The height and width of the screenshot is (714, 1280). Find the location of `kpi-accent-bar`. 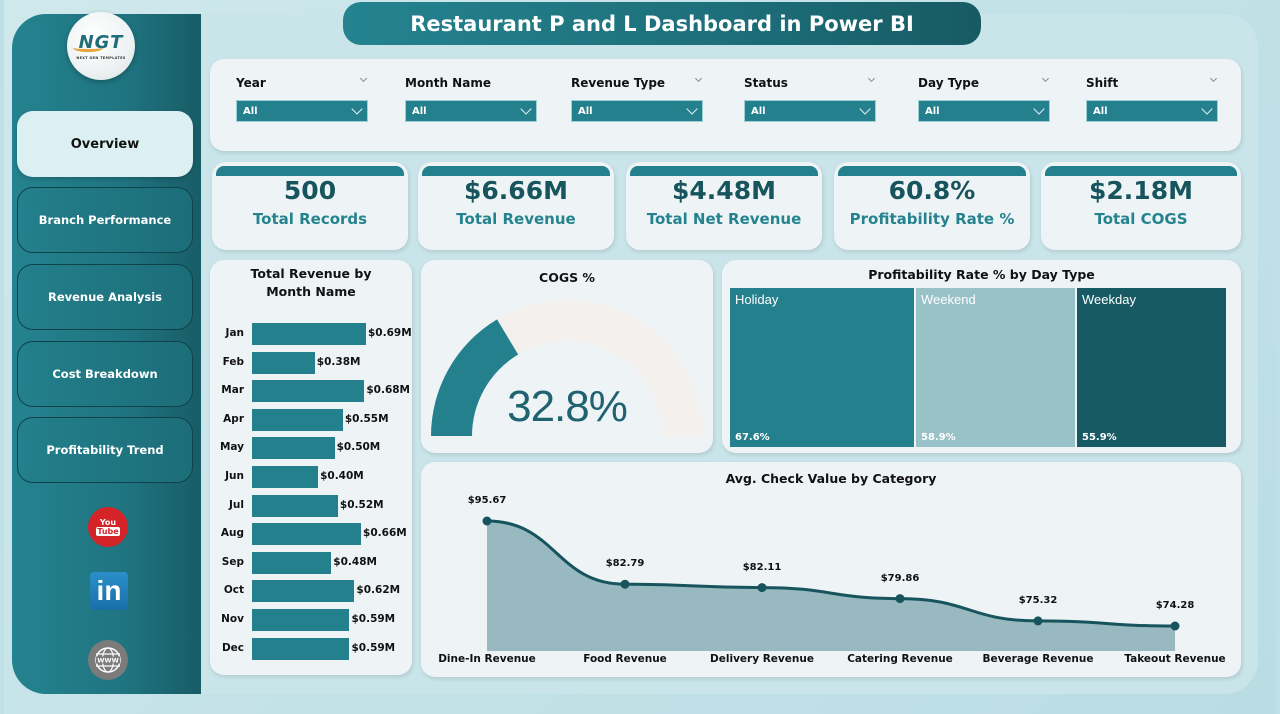

kpi-accent-bar is located at coordinates (516, 171).